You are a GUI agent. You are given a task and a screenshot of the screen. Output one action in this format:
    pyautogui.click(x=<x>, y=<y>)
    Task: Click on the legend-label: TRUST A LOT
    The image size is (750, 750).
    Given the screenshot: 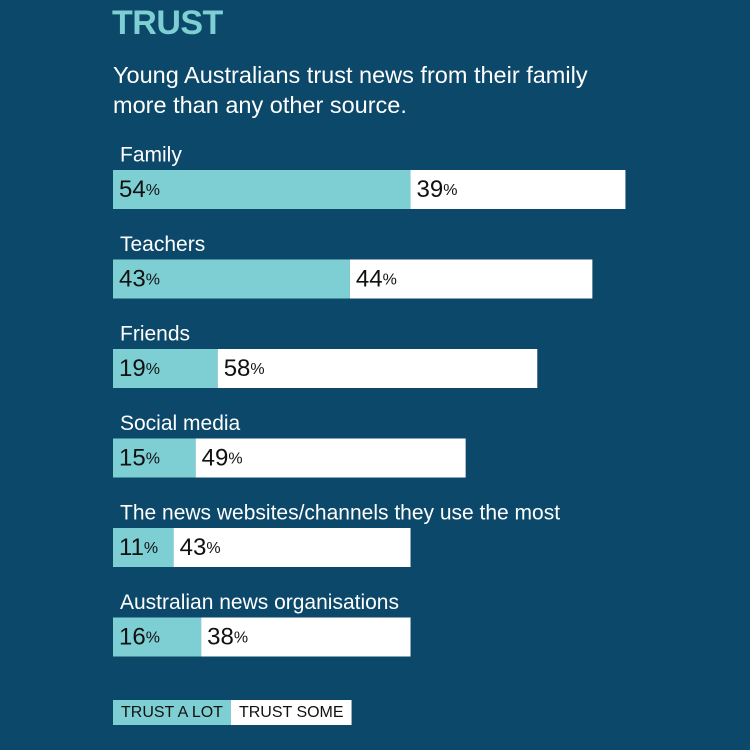 What is the action you would take?
    pyautogui.click(x=172, y=712)
    